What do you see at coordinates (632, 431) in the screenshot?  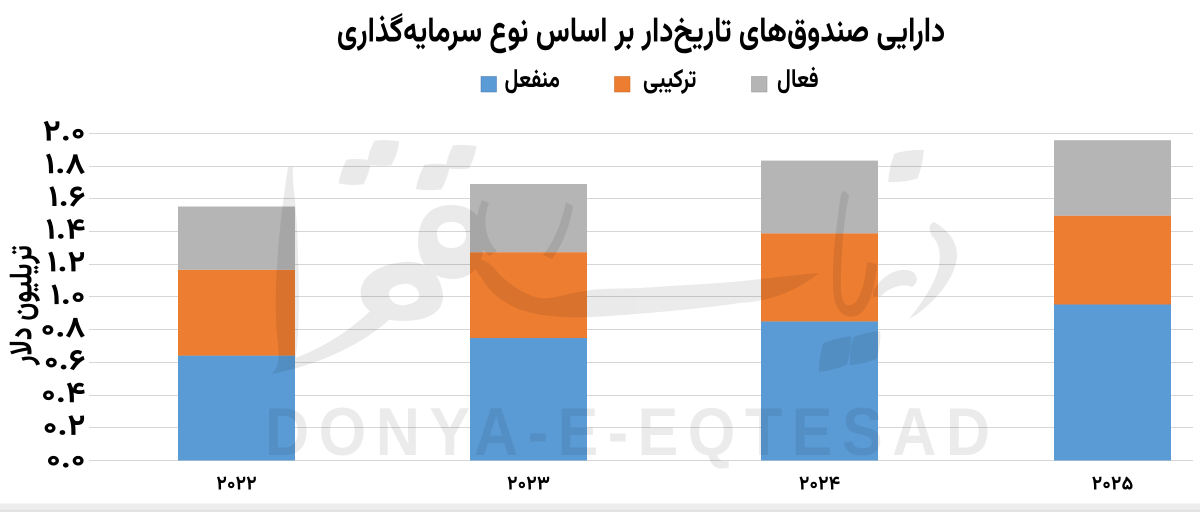 I see `svg-text: DONYA-E-EQTESAD` at bounding box center [632, 431].